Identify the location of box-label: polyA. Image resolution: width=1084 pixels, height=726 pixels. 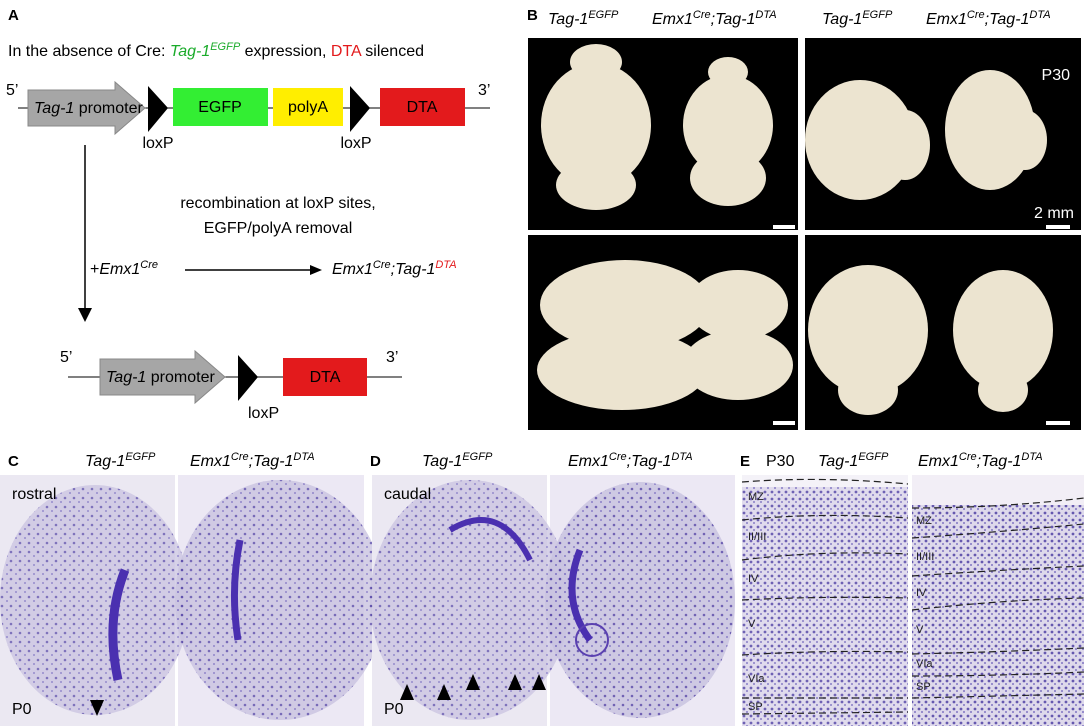
(308, 107).